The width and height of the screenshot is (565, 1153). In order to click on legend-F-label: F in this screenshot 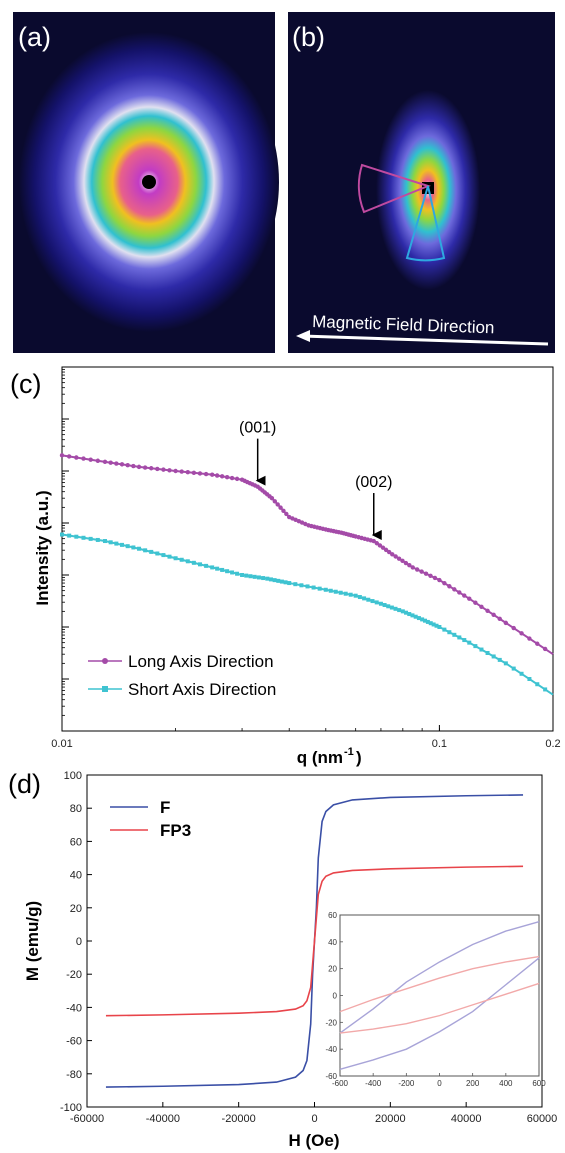, I will do `click(165, 807)`.